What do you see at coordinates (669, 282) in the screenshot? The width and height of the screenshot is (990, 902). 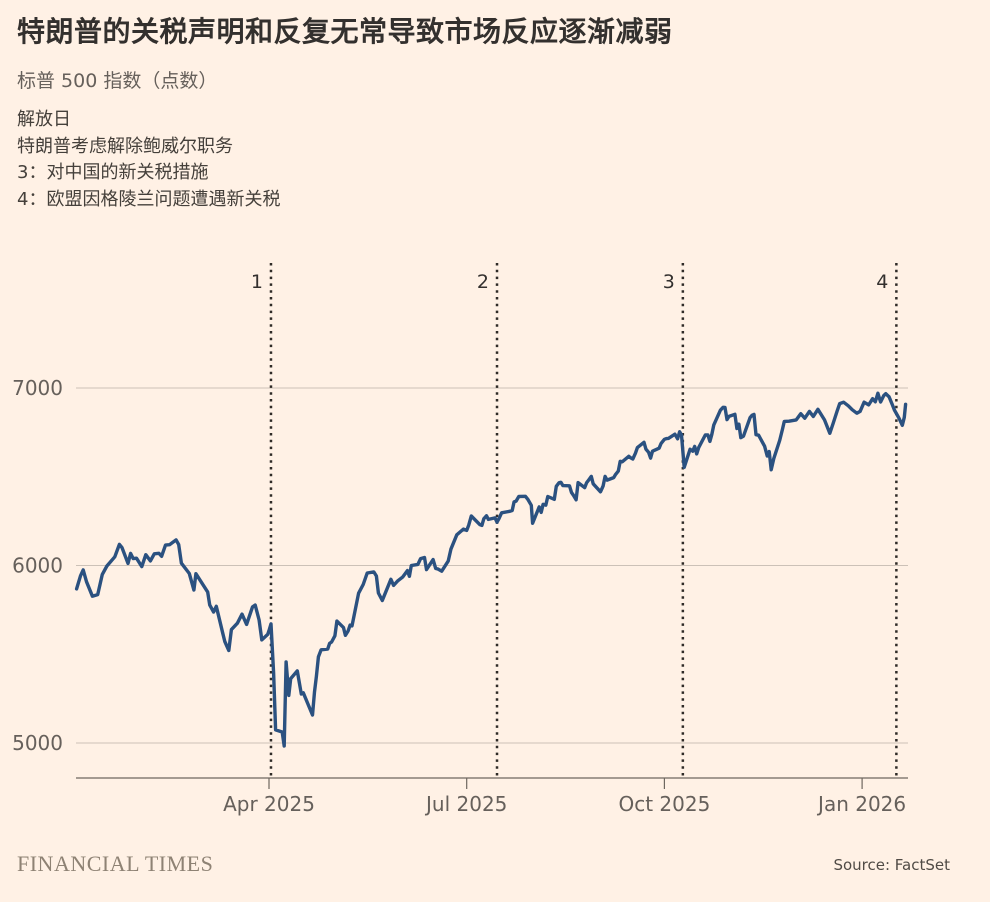 I see `event-number-3: 3` at bounding box center [669, 282].